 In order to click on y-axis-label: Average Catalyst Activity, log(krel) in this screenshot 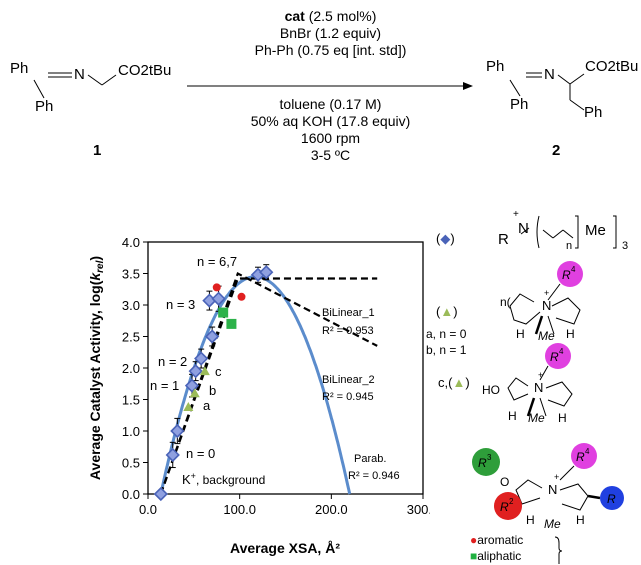, I will do `click(96, 368)`.